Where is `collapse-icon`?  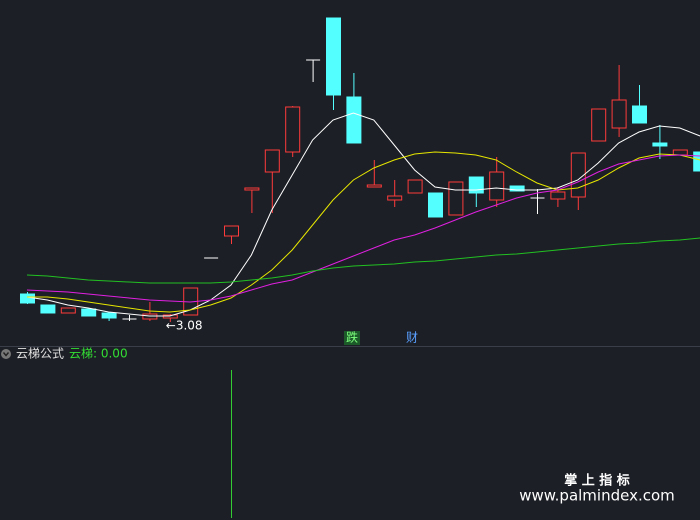
collapse-icon is located at coordinates (6, 354).